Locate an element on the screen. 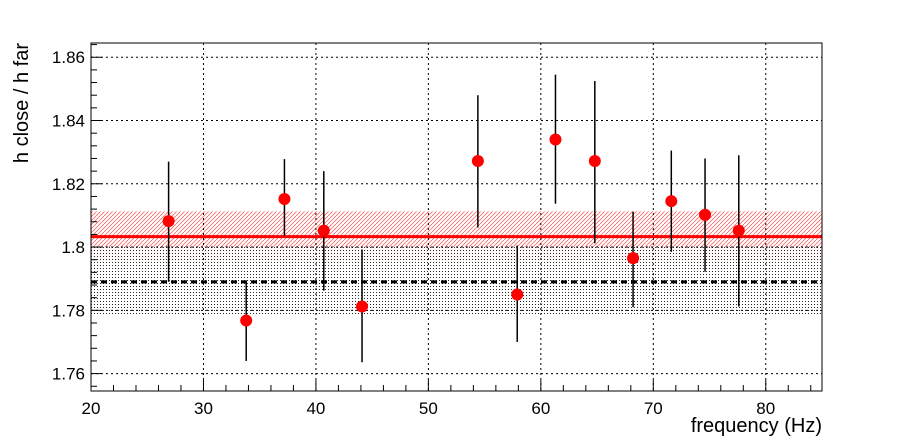 The width and height of the screenshot is (913, 437). y-tick-label: 1.8 is located at coordinates (73, 247).